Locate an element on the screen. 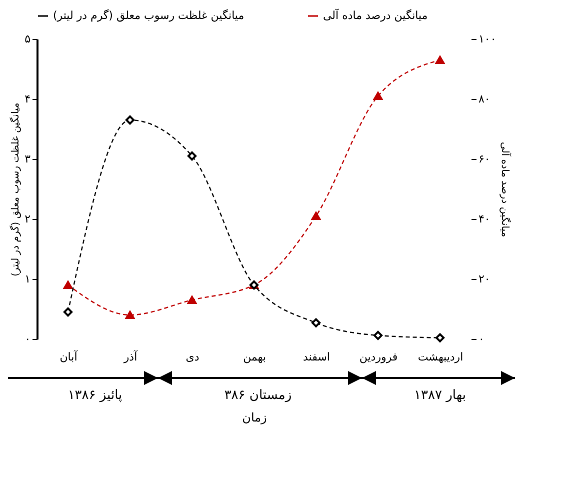 The height and width of the screenshot is (483, 565). y2-tick-label: ۶۰ is located at coordinates (484, 159).